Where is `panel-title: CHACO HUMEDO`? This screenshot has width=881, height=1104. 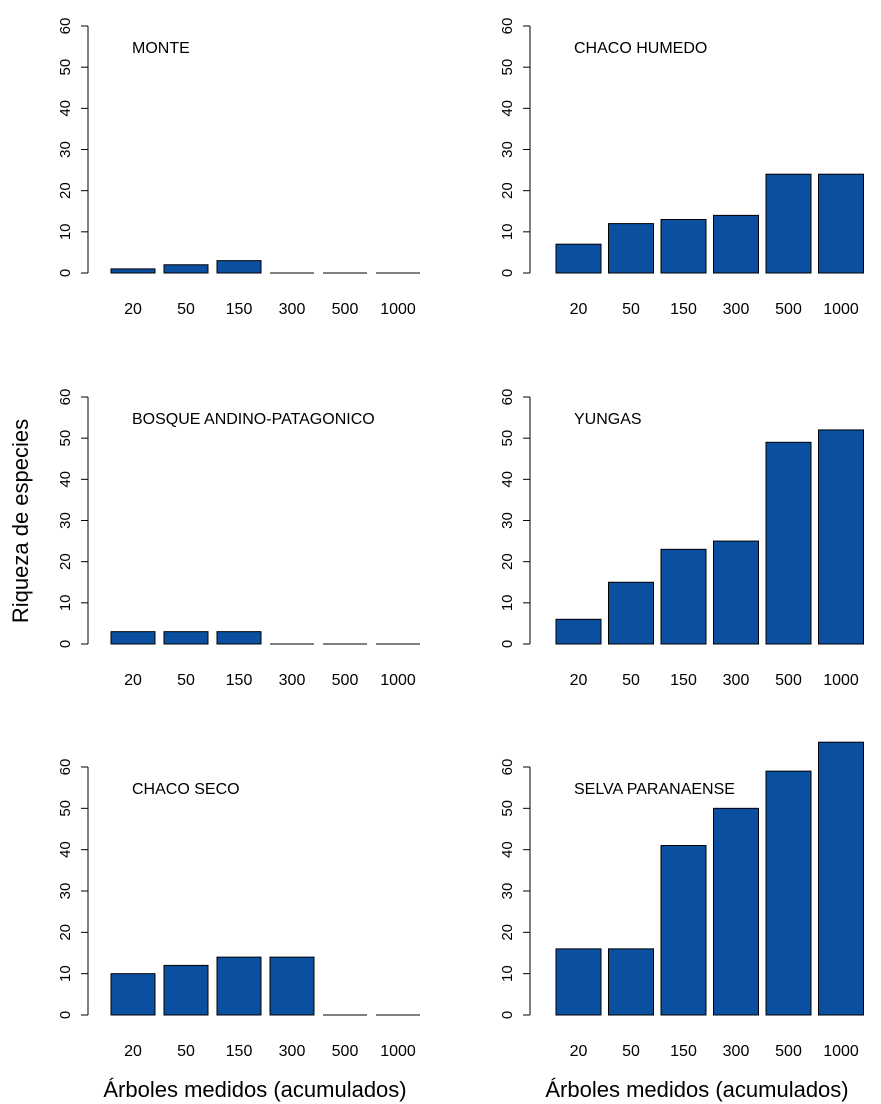
panel-title: CHACO HUMEDO is located at coordinates (640, 48).